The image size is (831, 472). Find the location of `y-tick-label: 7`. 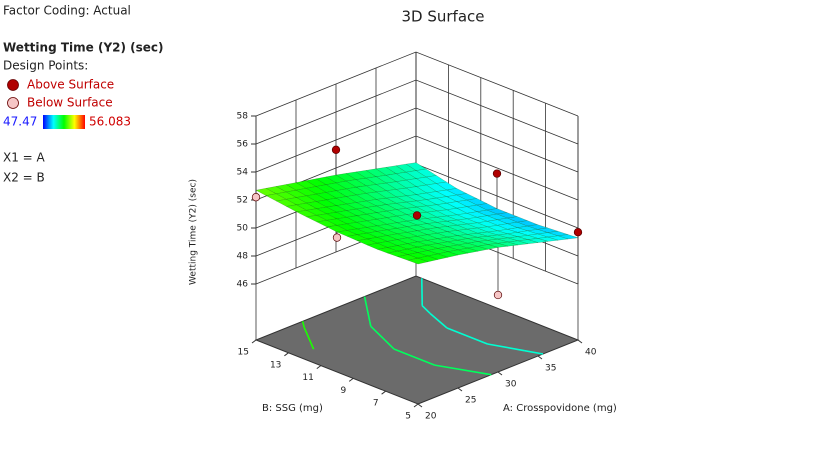

y-tick-label: 7 is located at coordinates (376, 404).